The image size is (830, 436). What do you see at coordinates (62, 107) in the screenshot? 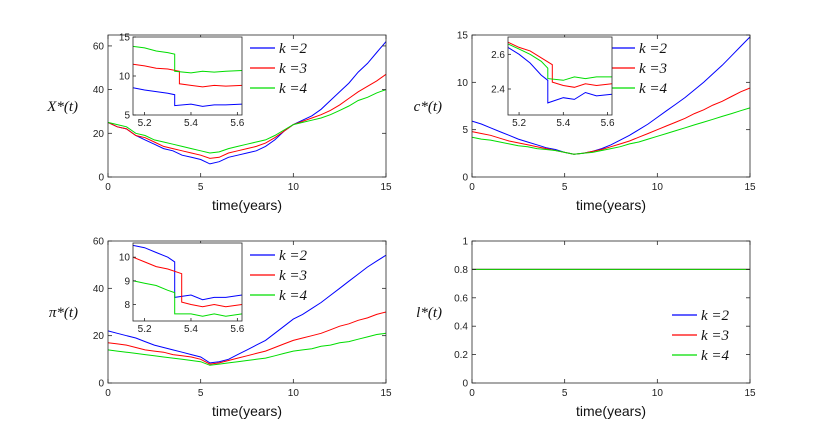
I see `y-axis-label: X*(t)` at bounding box center [62, 107].